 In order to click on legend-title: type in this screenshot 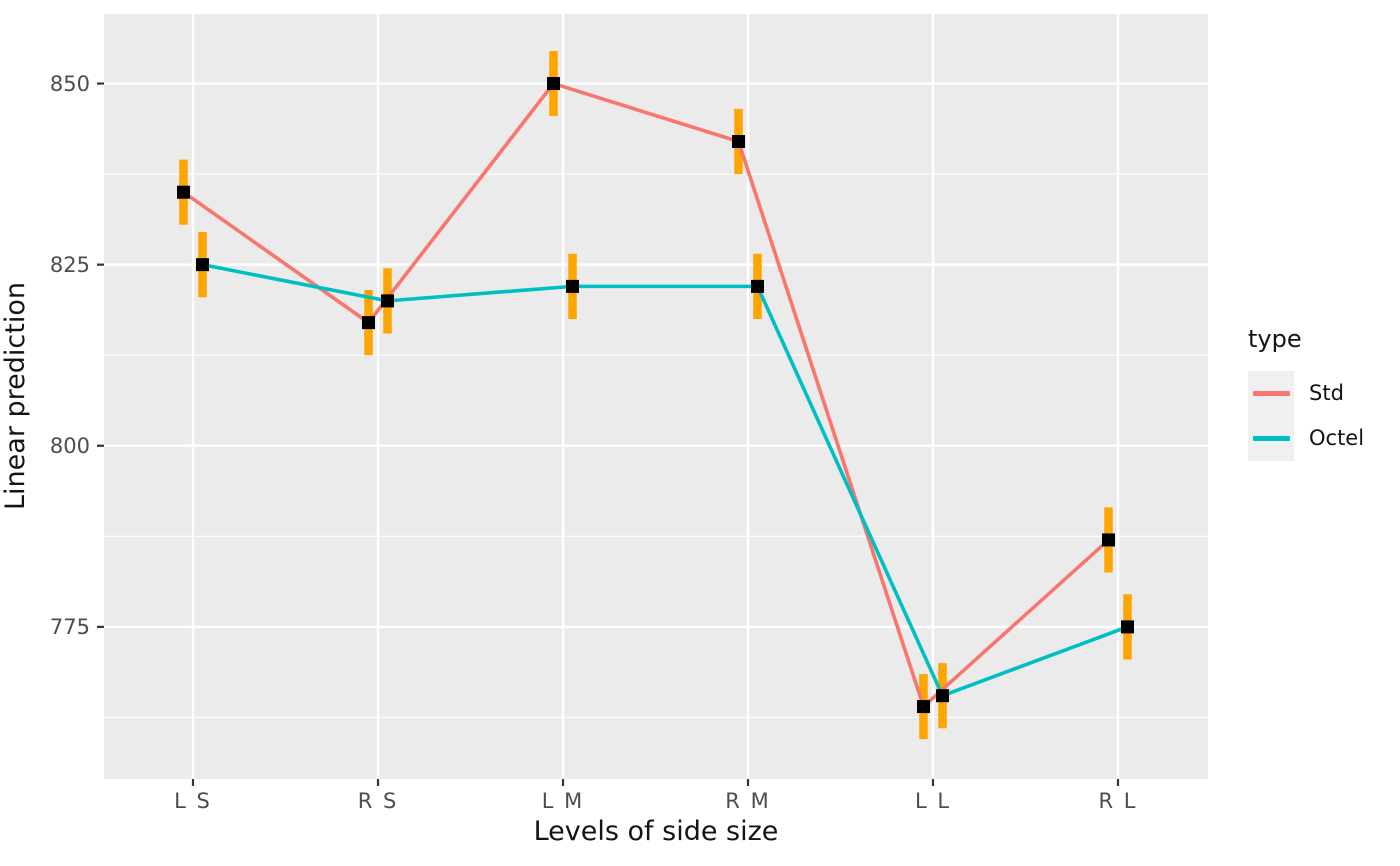, I will do `click(1275, 339)`.